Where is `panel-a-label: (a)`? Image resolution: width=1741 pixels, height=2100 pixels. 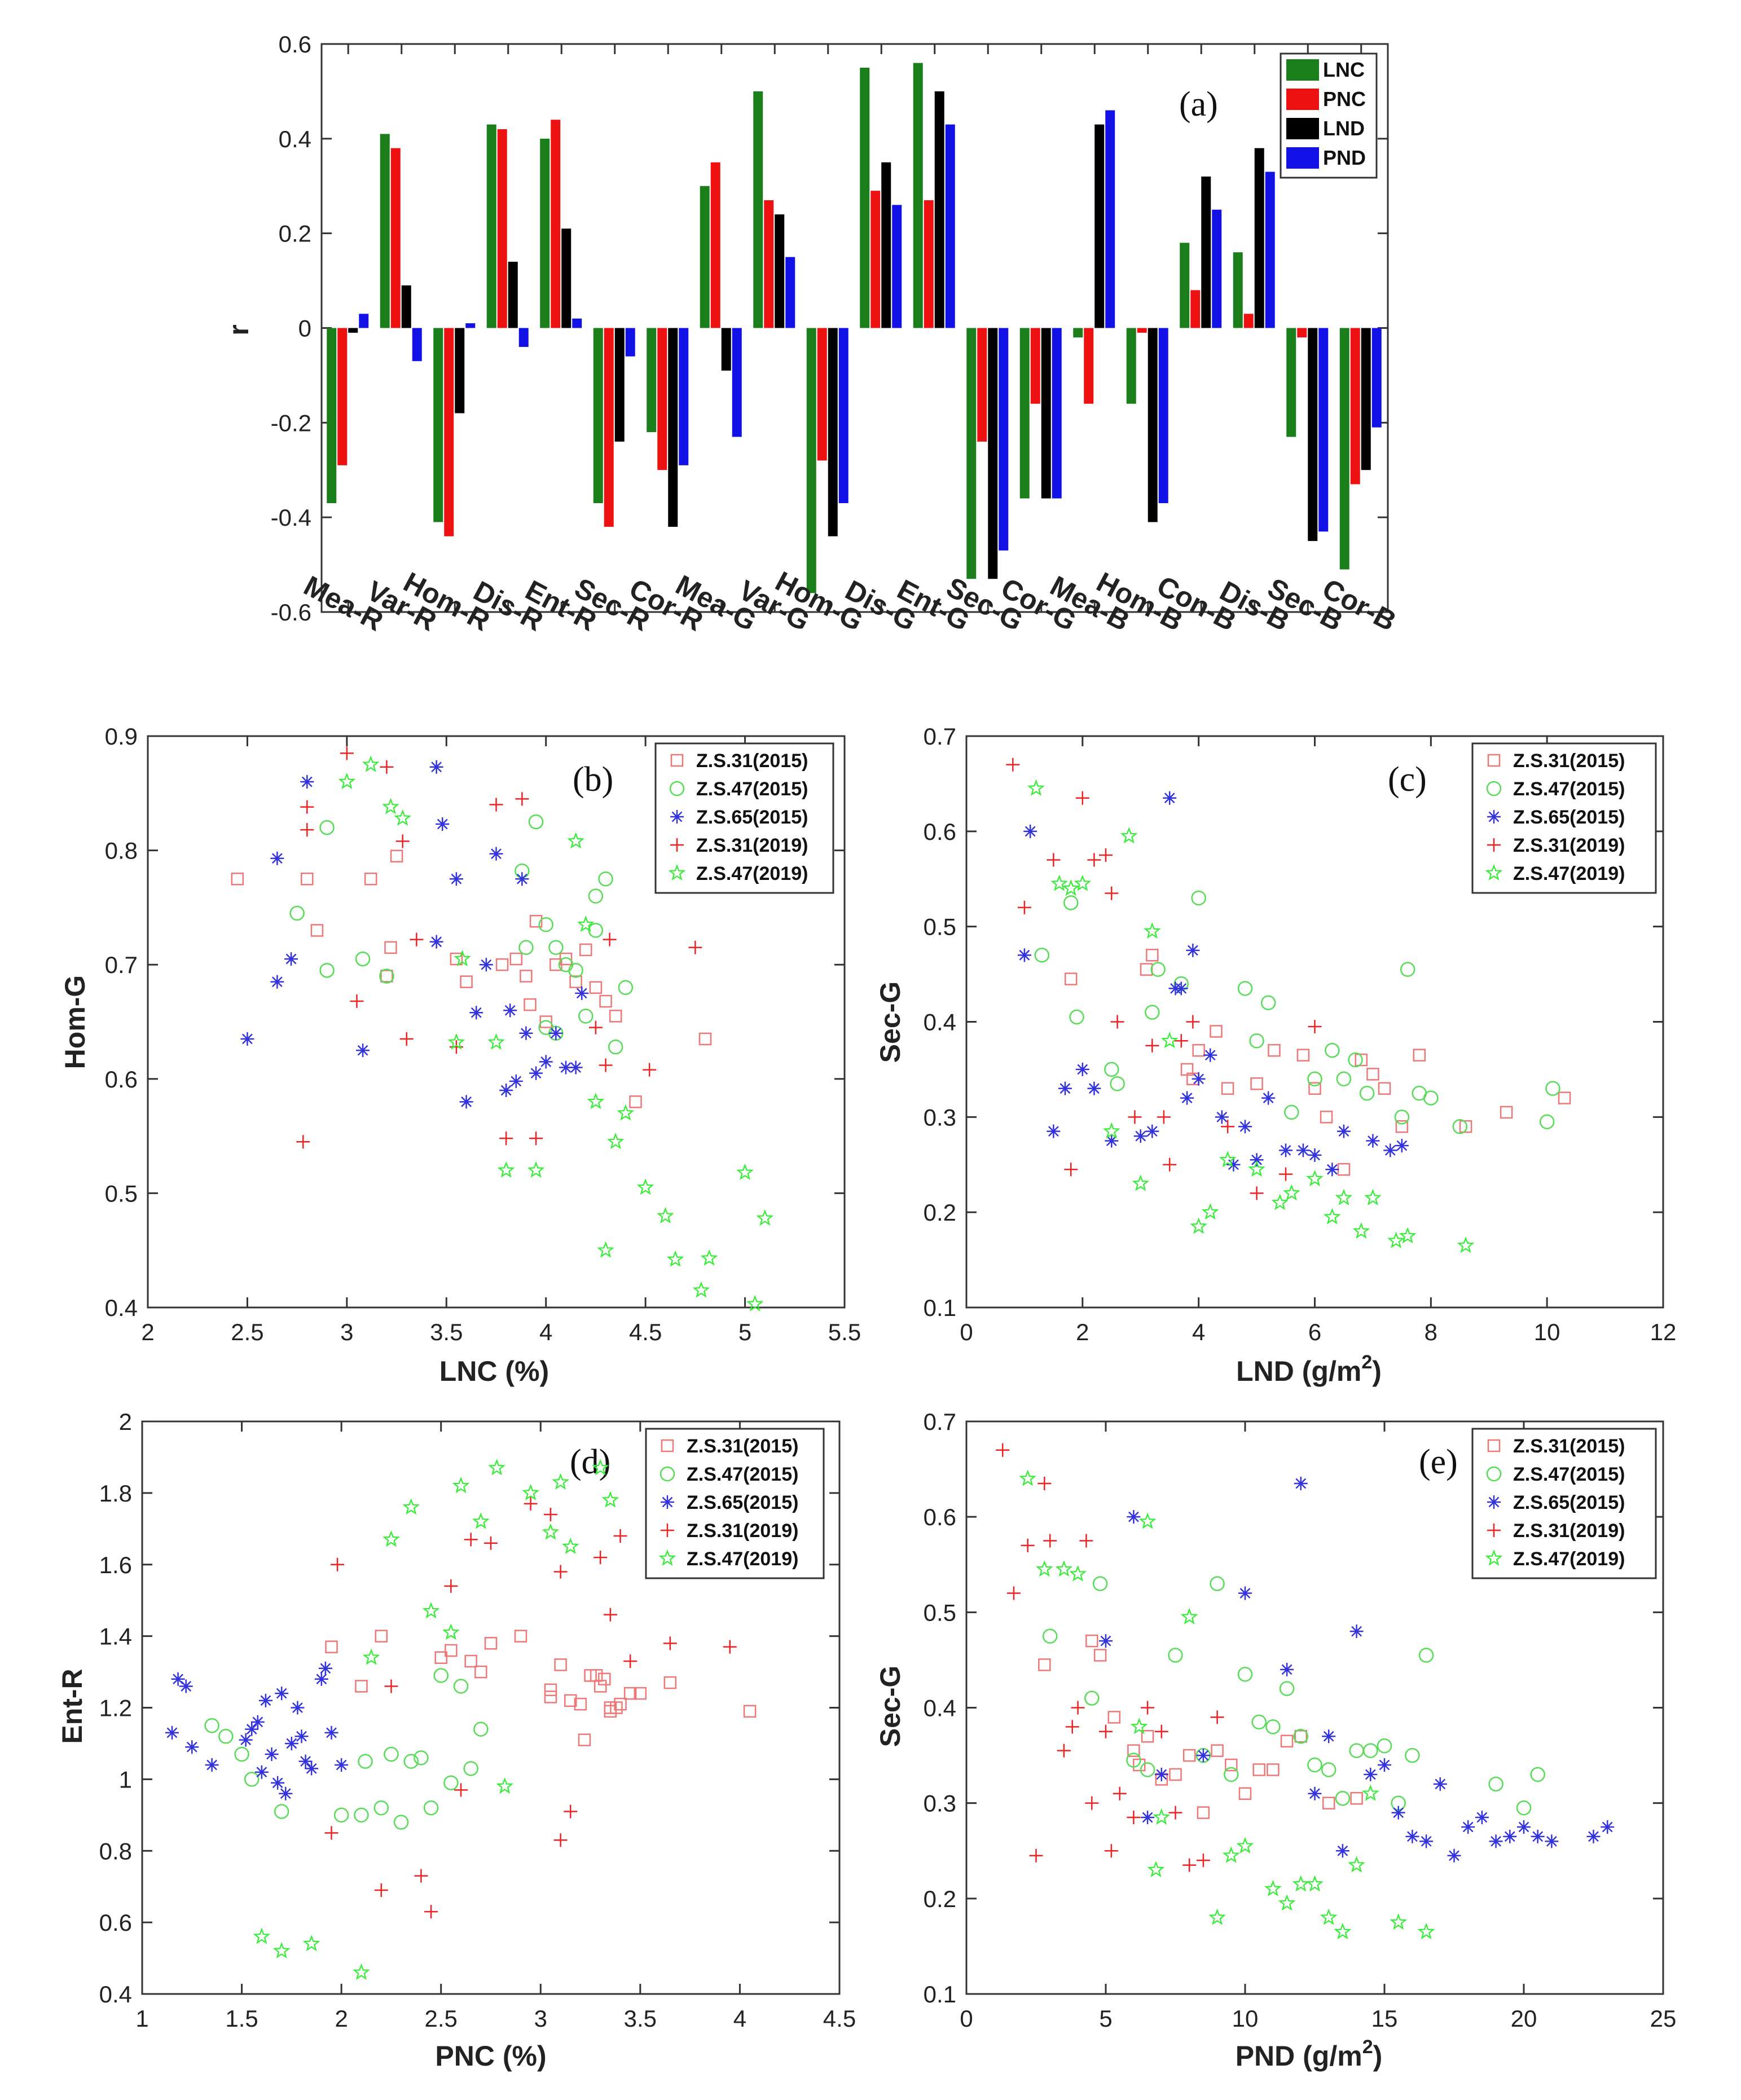 panel-a-label: (a) is located at coordinates (1198, 104).